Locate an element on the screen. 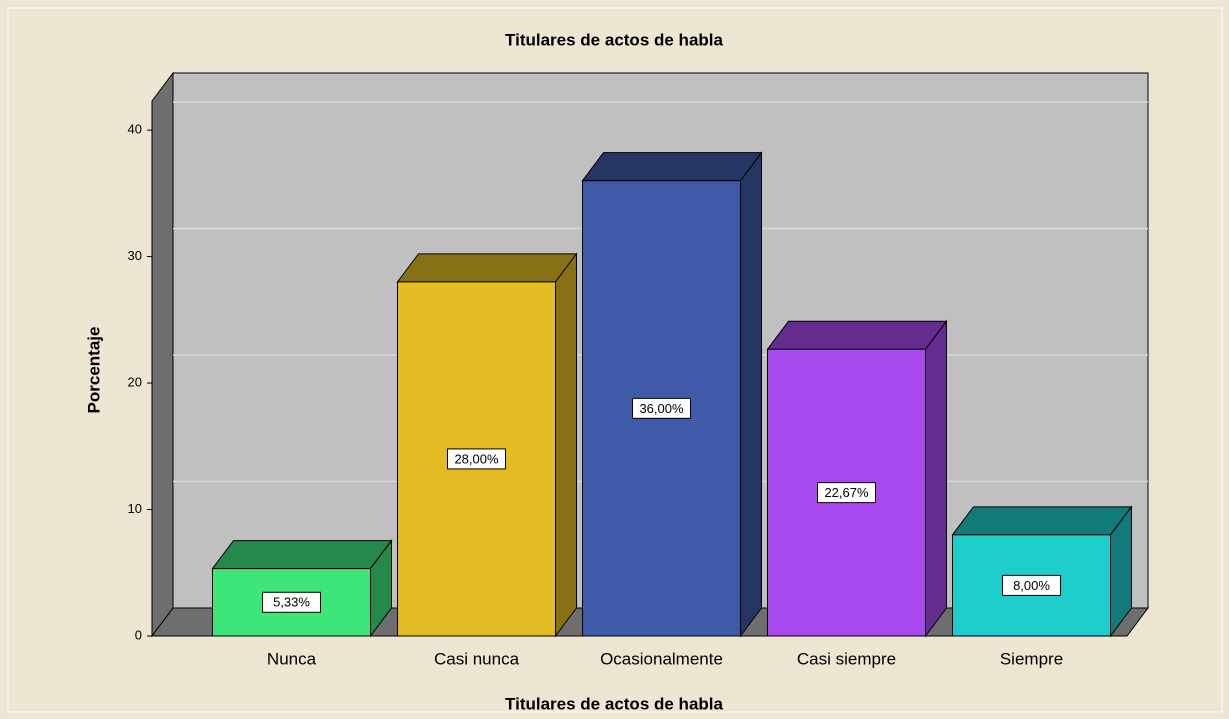 The height and width of the screenshot is (719, 1229). y-tick-label: 20 is located at coordinates (135, 381).